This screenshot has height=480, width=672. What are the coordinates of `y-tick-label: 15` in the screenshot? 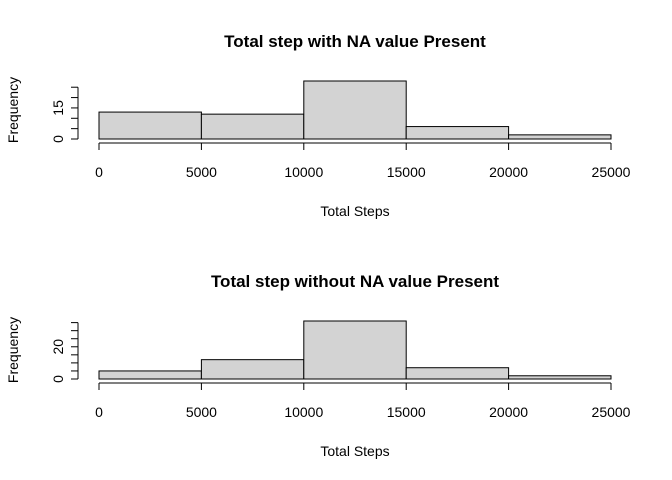 It's located at (58, 108).